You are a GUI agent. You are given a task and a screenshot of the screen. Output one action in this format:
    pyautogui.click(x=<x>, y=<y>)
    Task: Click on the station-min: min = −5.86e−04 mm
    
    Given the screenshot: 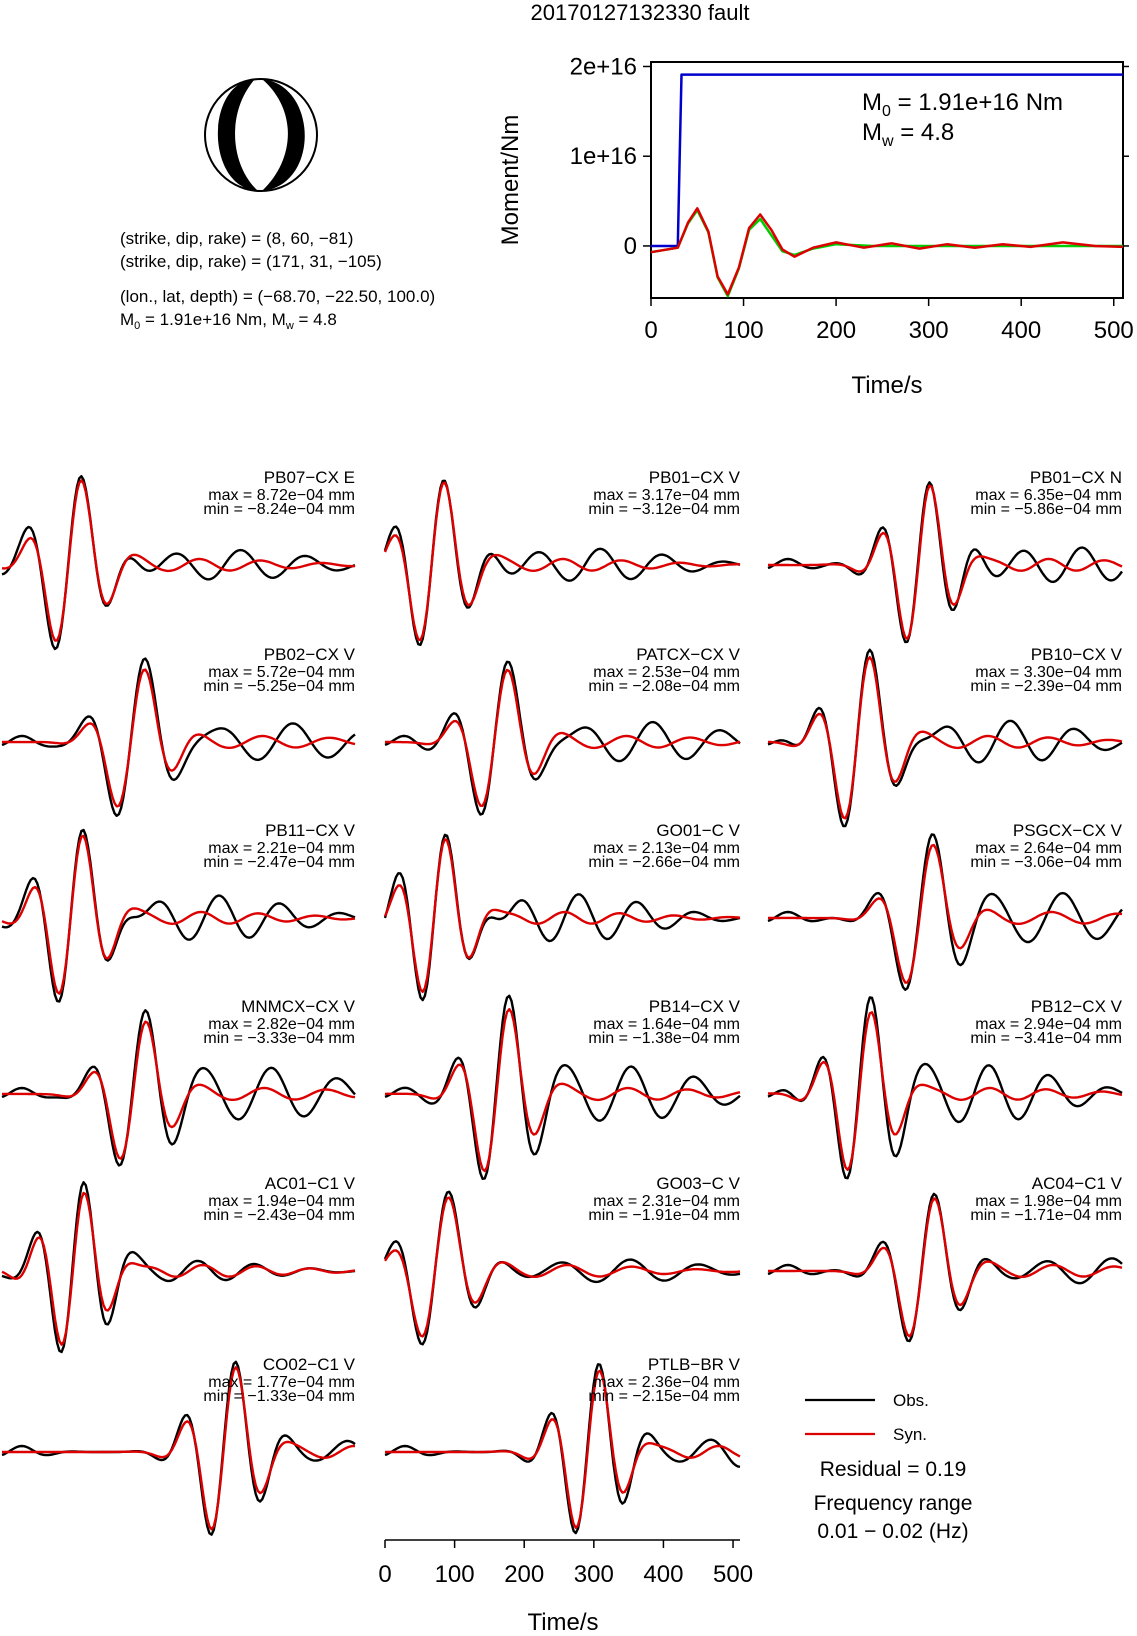 What is the action you would take?
    pyautogui.click(x=1046, y=509)
    